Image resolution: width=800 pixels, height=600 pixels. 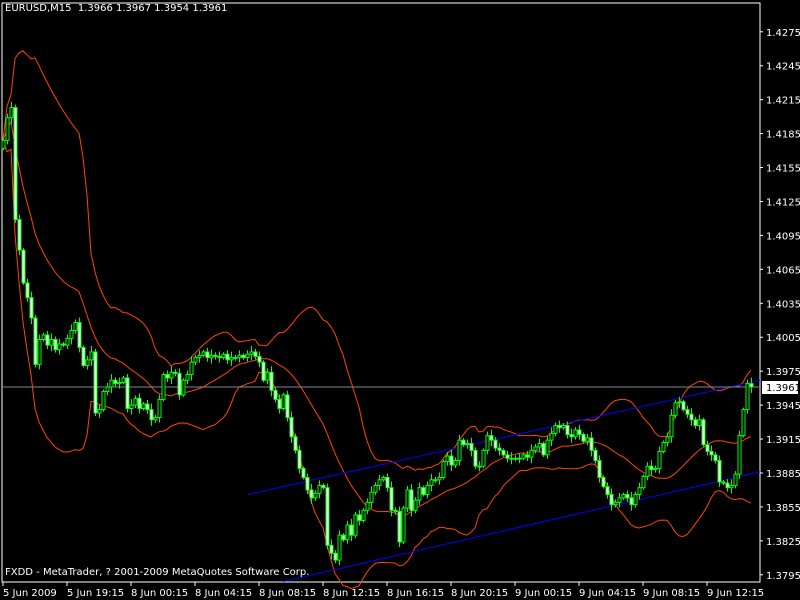 I want to click on price-tick-label: 1.4125, so click(x=783, y=202).